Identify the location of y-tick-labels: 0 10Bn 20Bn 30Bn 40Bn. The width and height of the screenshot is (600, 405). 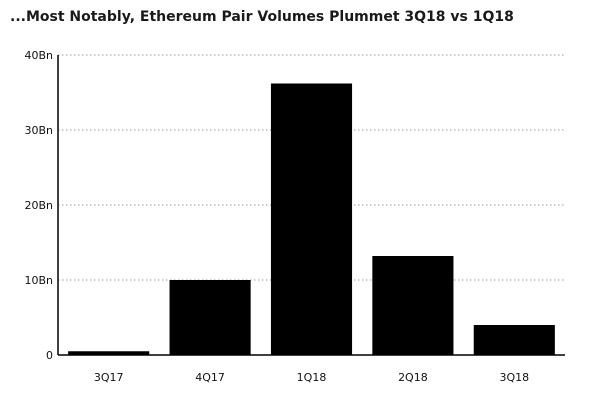
(38, 205).